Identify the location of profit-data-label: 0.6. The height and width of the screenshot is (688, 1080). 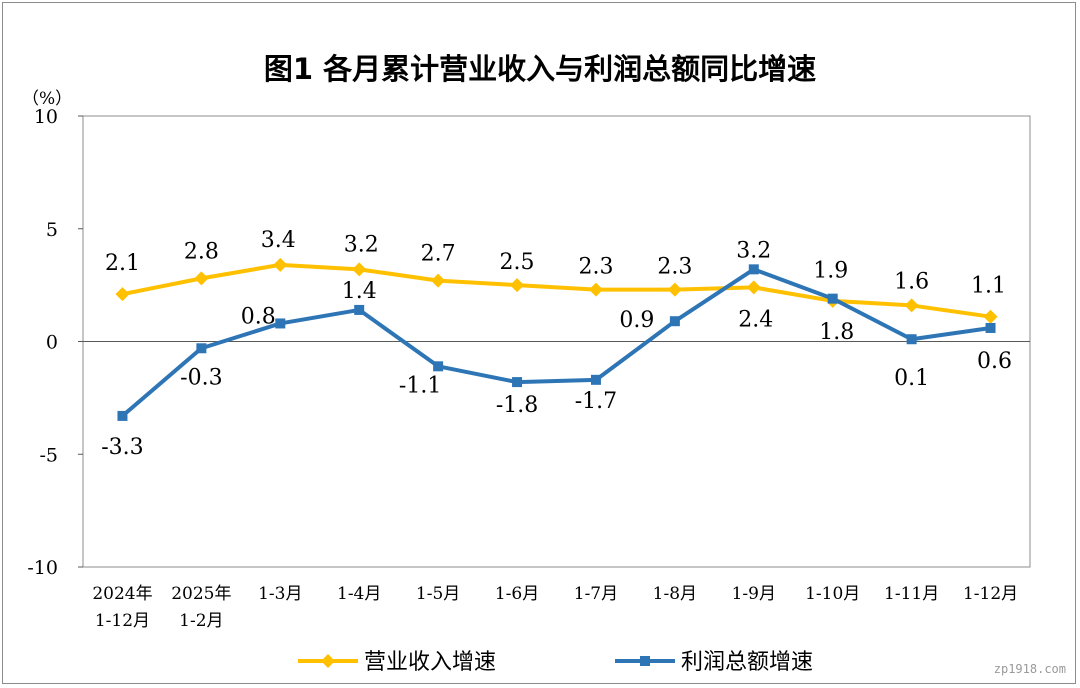
(994, 361).